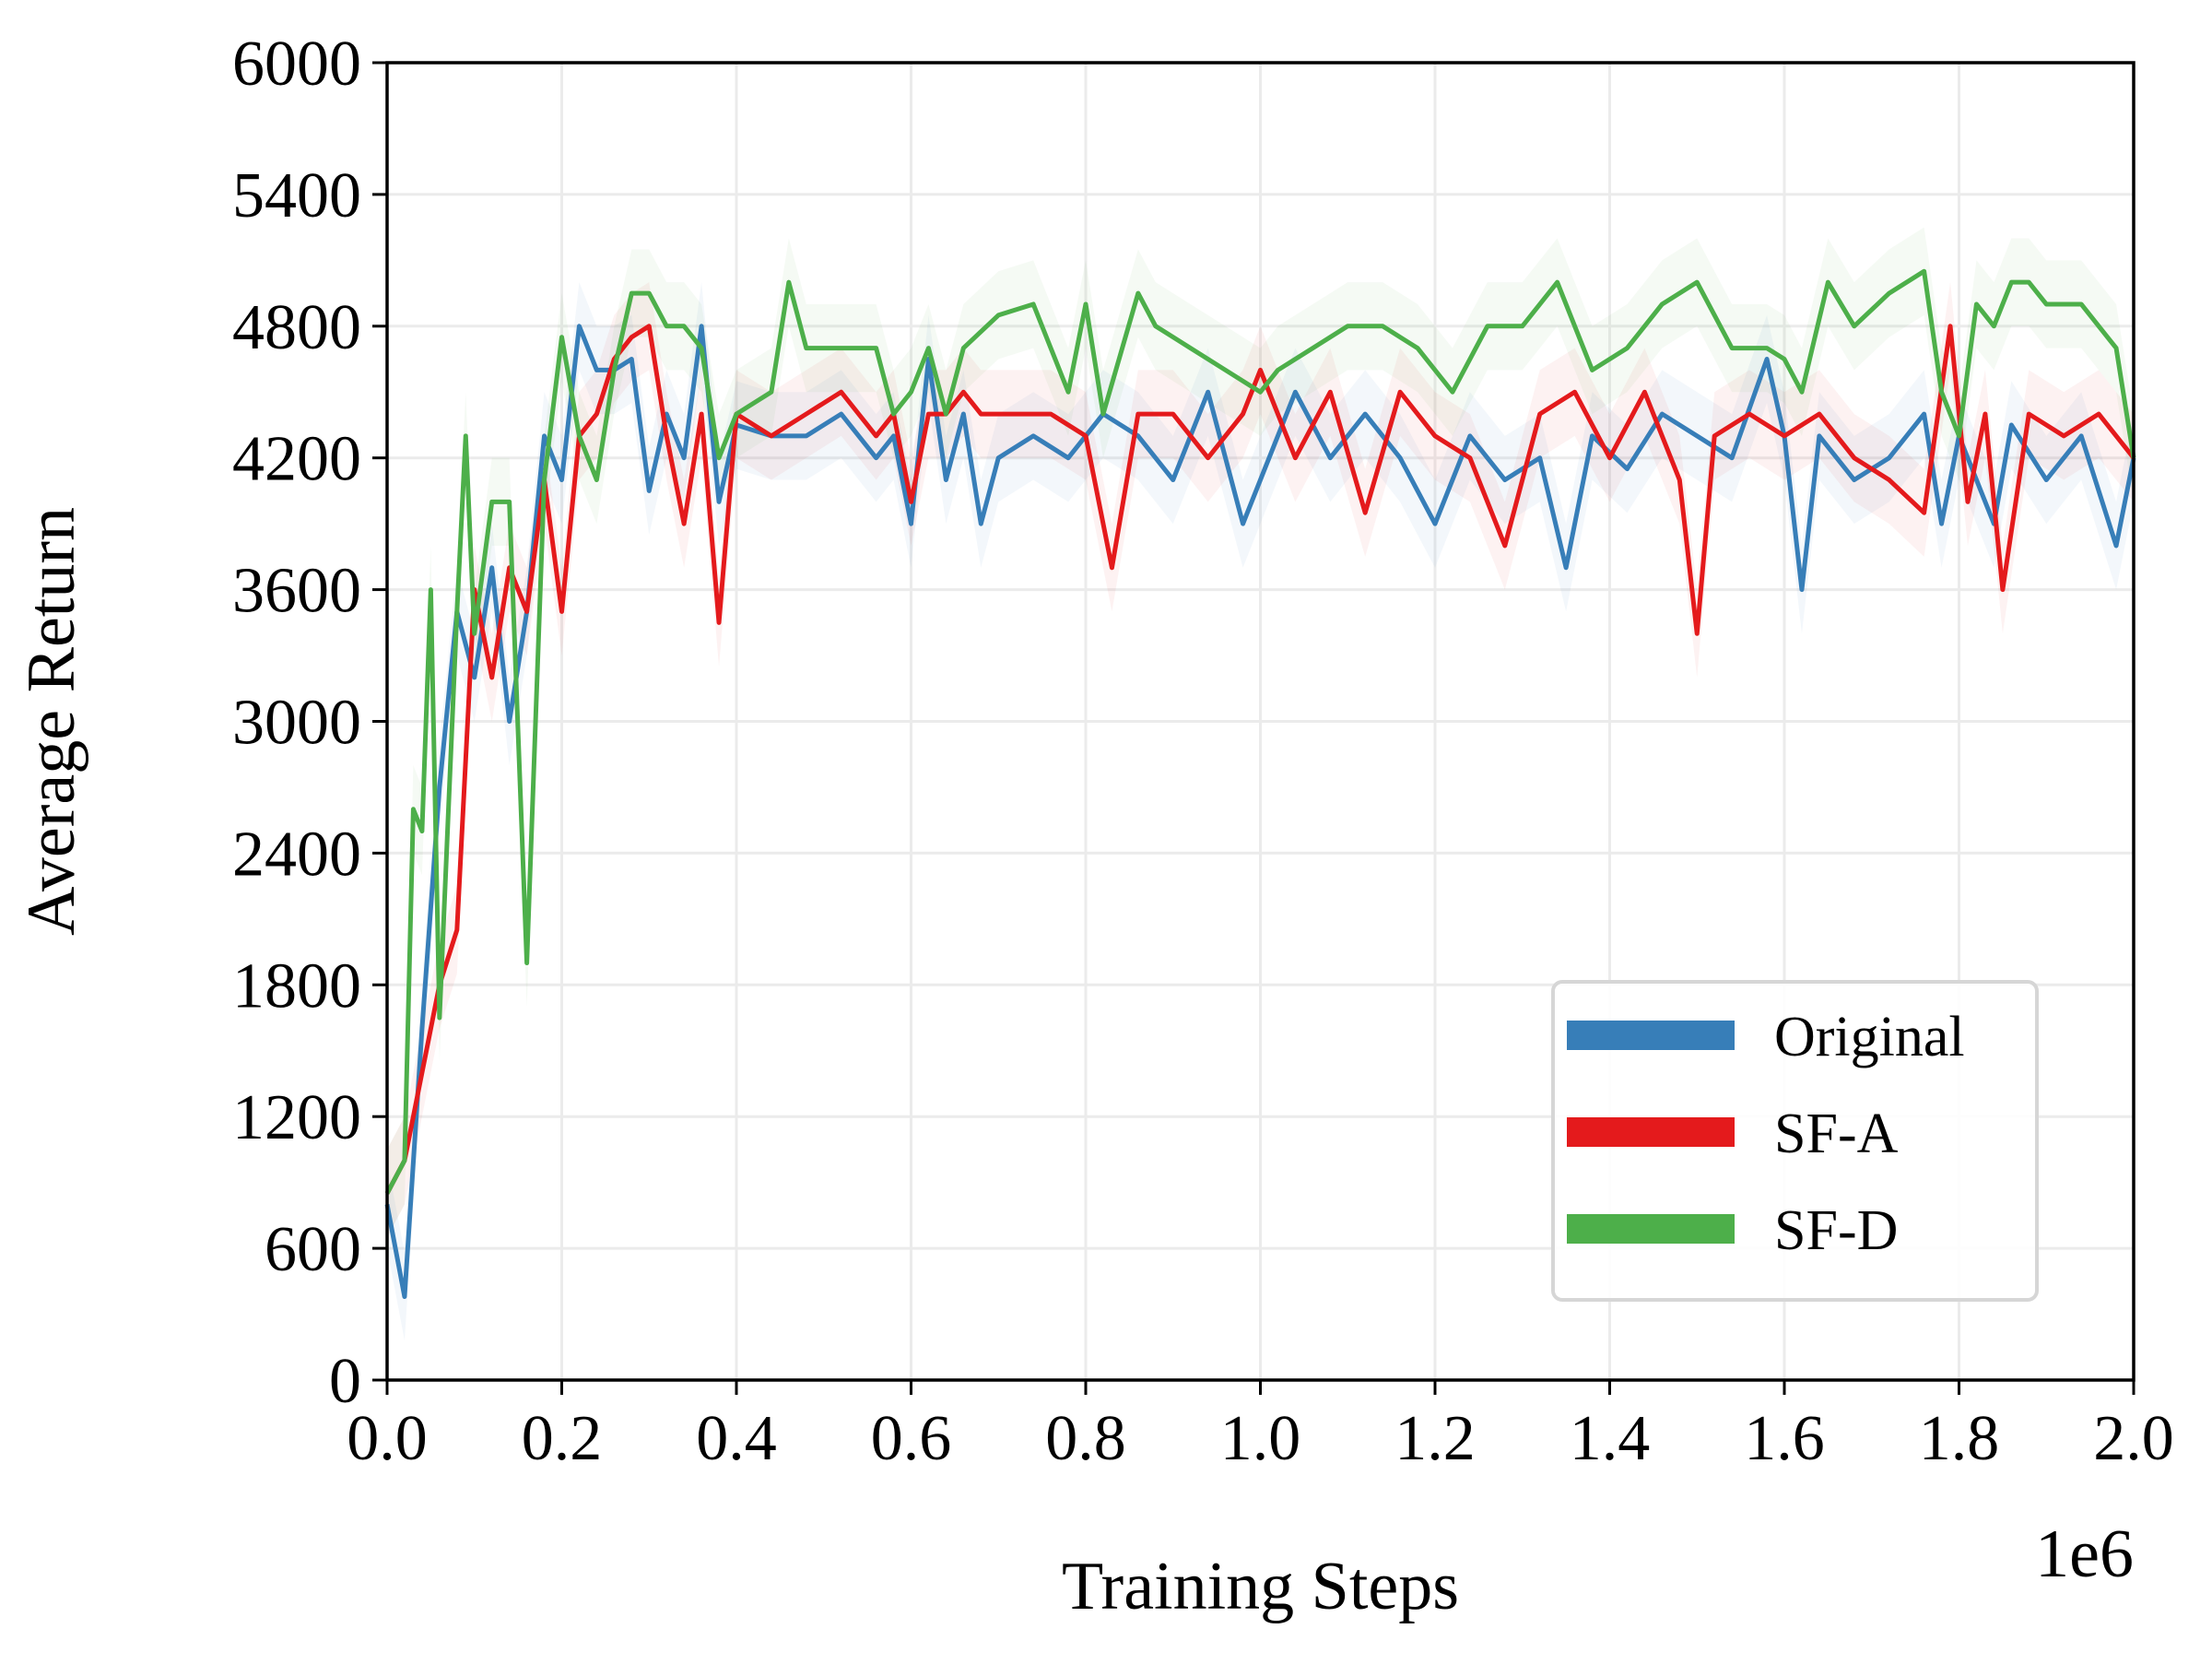 The height and width of the screenshot is (1664, 2212). I want to click on y-axis-ticks: 0 600 1200 1800 2400 3000 3600 4200 4800 5400 6000, so click(309, 723).